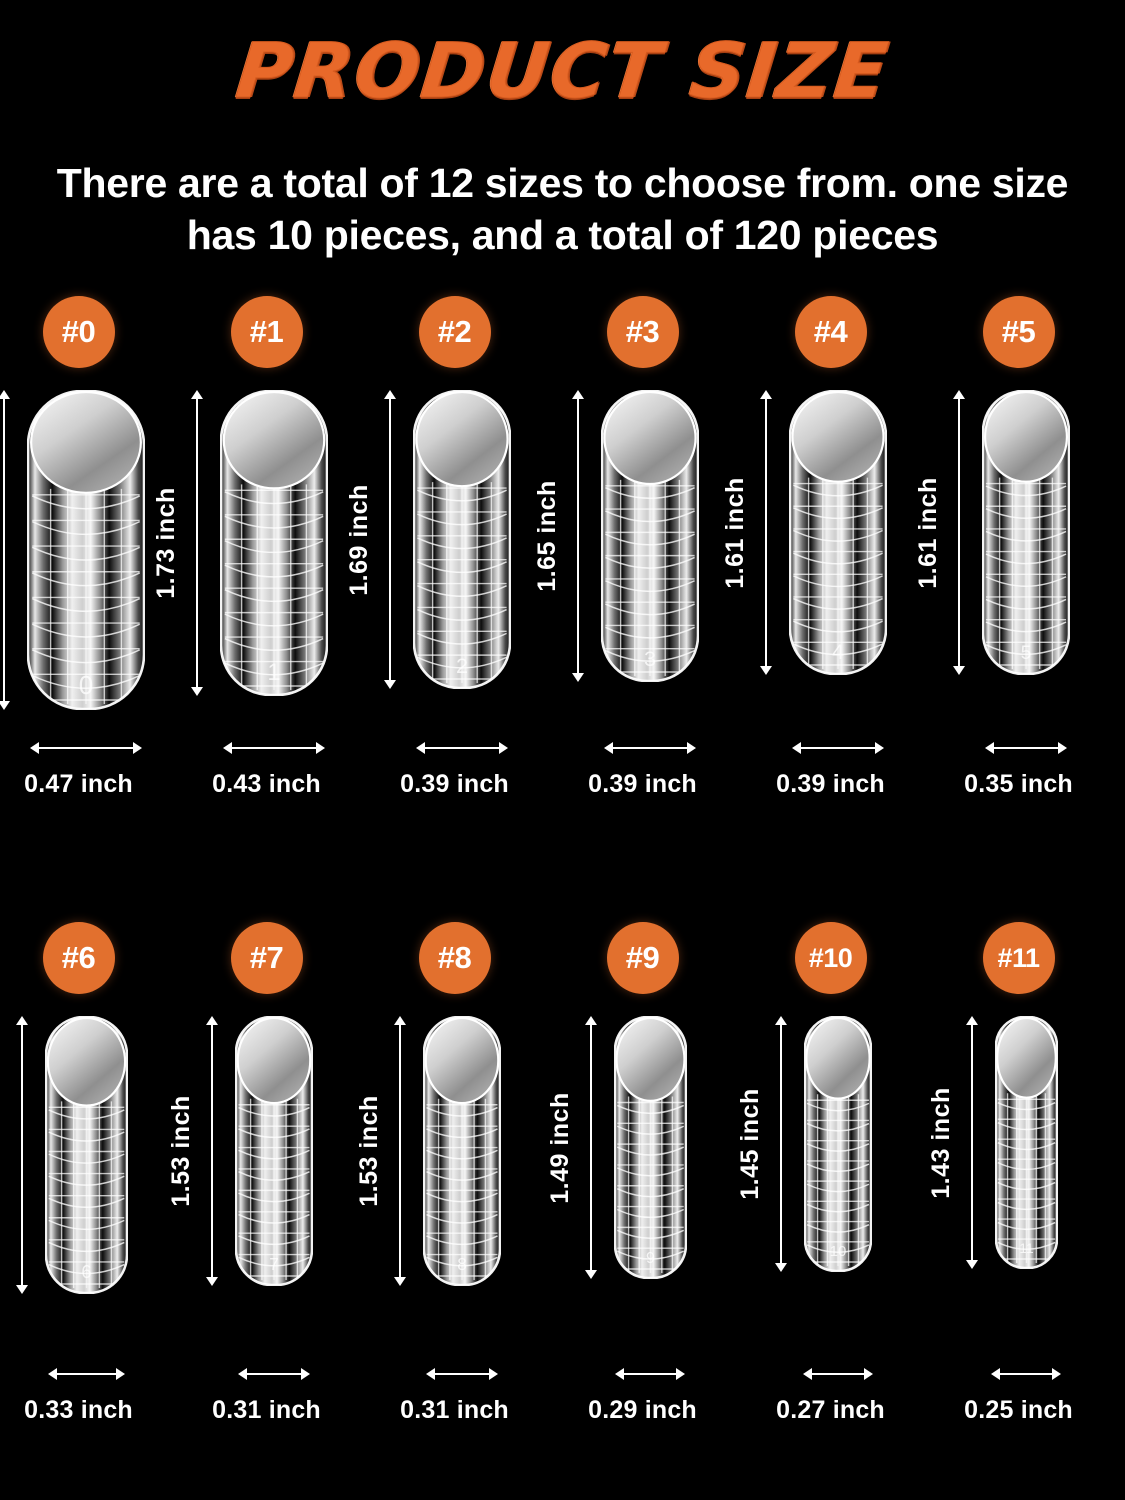 The image size is (1125, 1500). I want to click on nail-form-diagram: 2 1.69 inch, so click(446, 560).